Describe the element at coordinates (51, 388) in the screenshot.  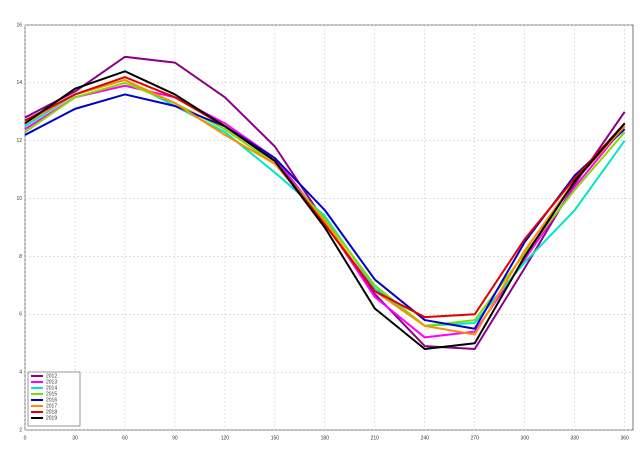
I see `legend-label: 2014` at that location.